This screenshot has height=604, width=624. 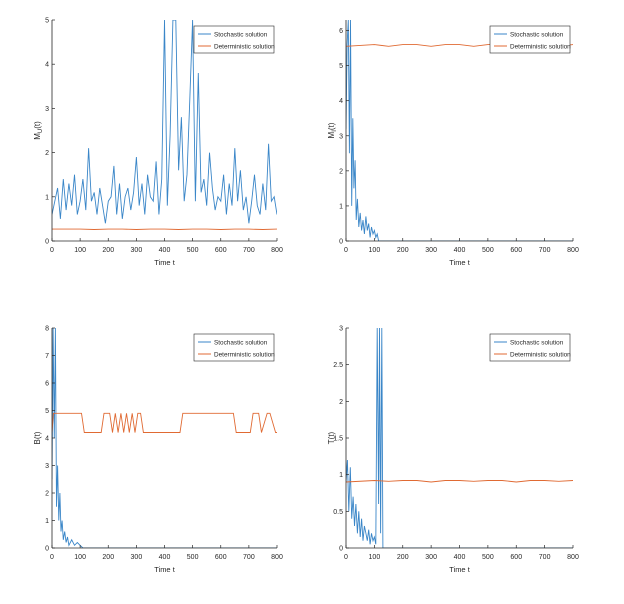 I want to click on y-axis-label: MI(t), so click(x=332, y=130).